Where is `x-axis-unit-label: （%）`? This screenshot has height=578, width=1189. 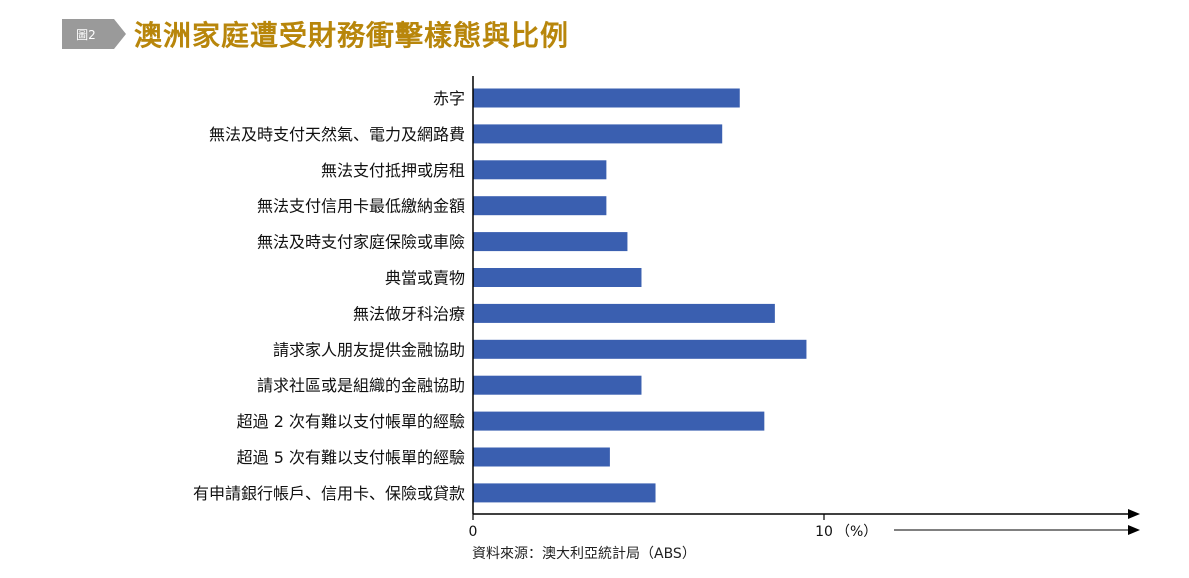 x-axis-unit-label: （%） is located at coordinates (856, 532).